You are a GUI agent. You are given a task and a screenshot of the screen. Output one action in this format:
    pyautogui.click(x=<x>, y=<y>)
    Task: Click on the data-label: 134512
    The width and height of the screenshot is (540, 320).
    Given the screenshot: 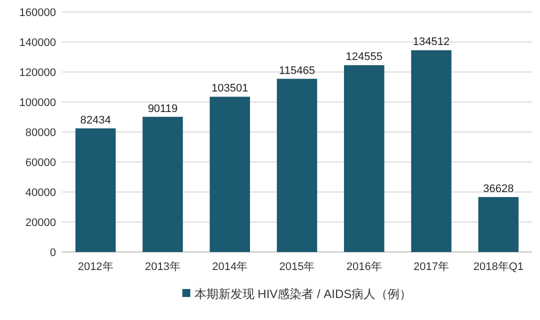 What is the action you would take?
    pyautogui.click(x=431, y=42)
    